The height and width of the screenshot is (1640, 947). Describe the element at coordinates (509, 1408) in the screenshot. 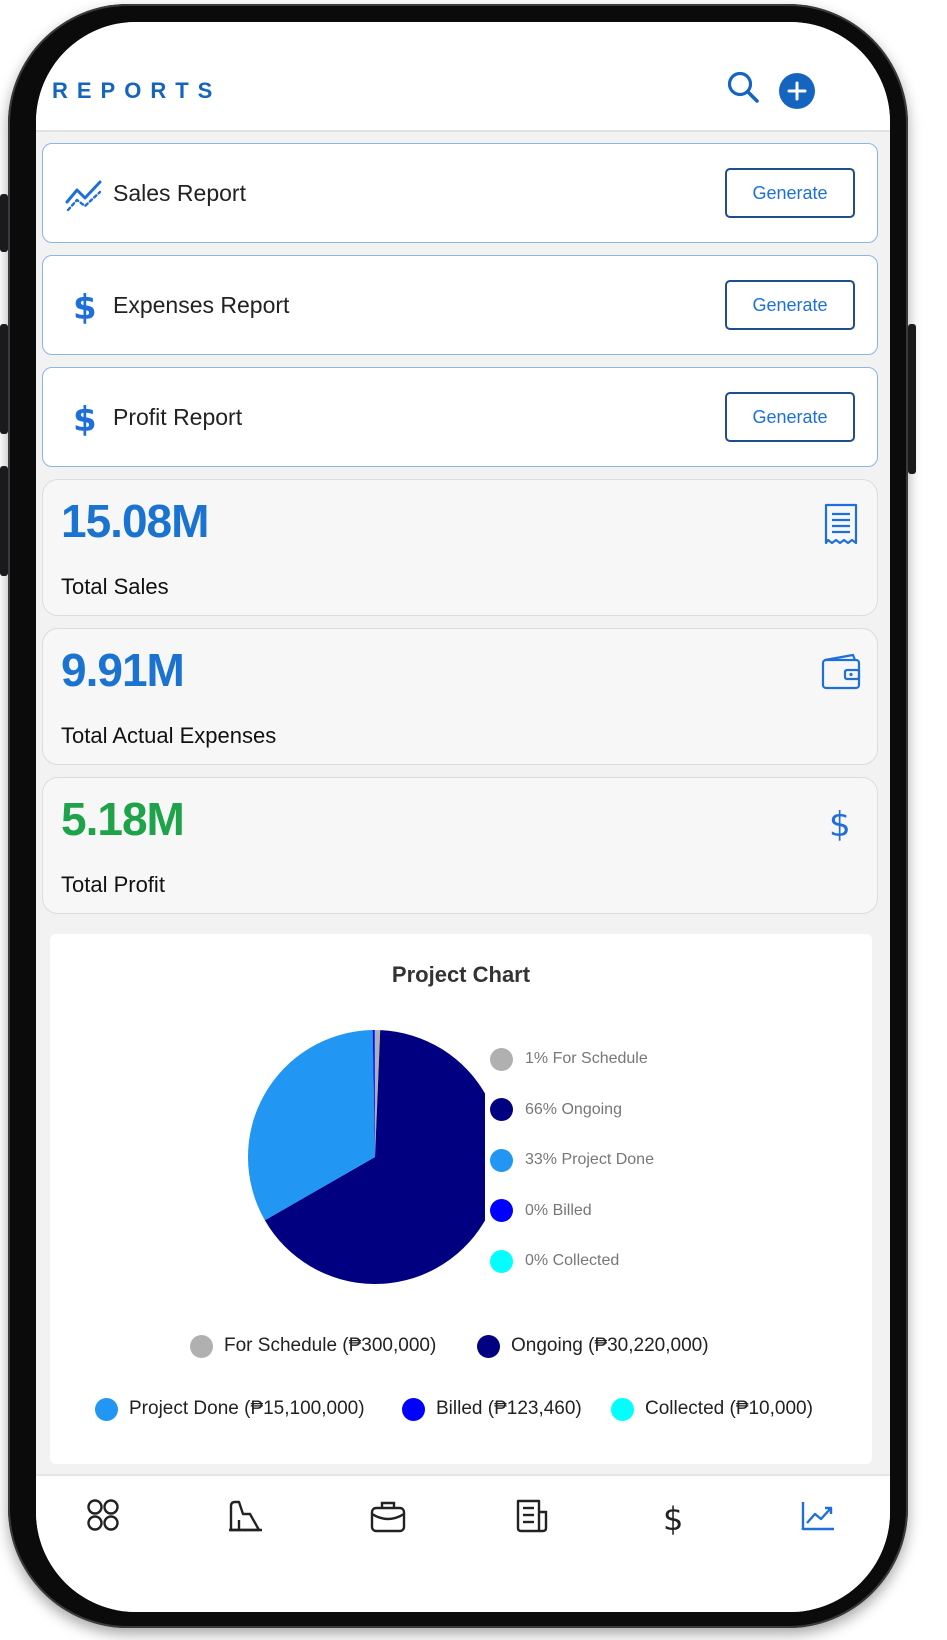

I see `legend-label: Billed (₱123,460)` at that location.